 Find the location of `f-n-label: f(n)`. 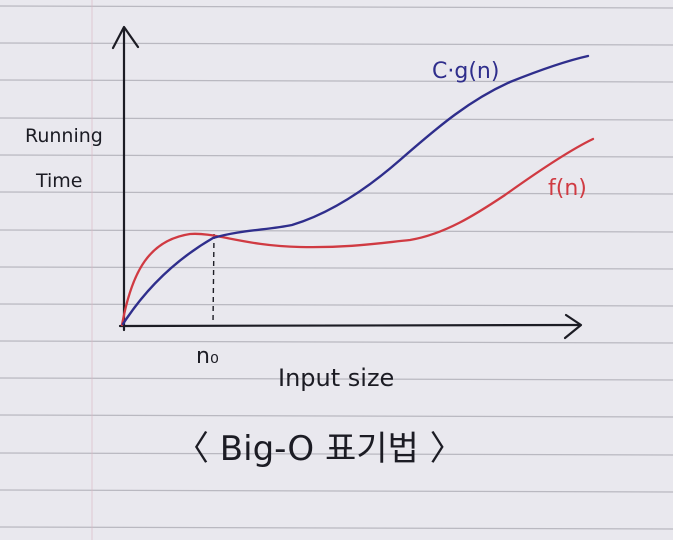

f-n-label: f(n) is located at coordinates (567, 188).